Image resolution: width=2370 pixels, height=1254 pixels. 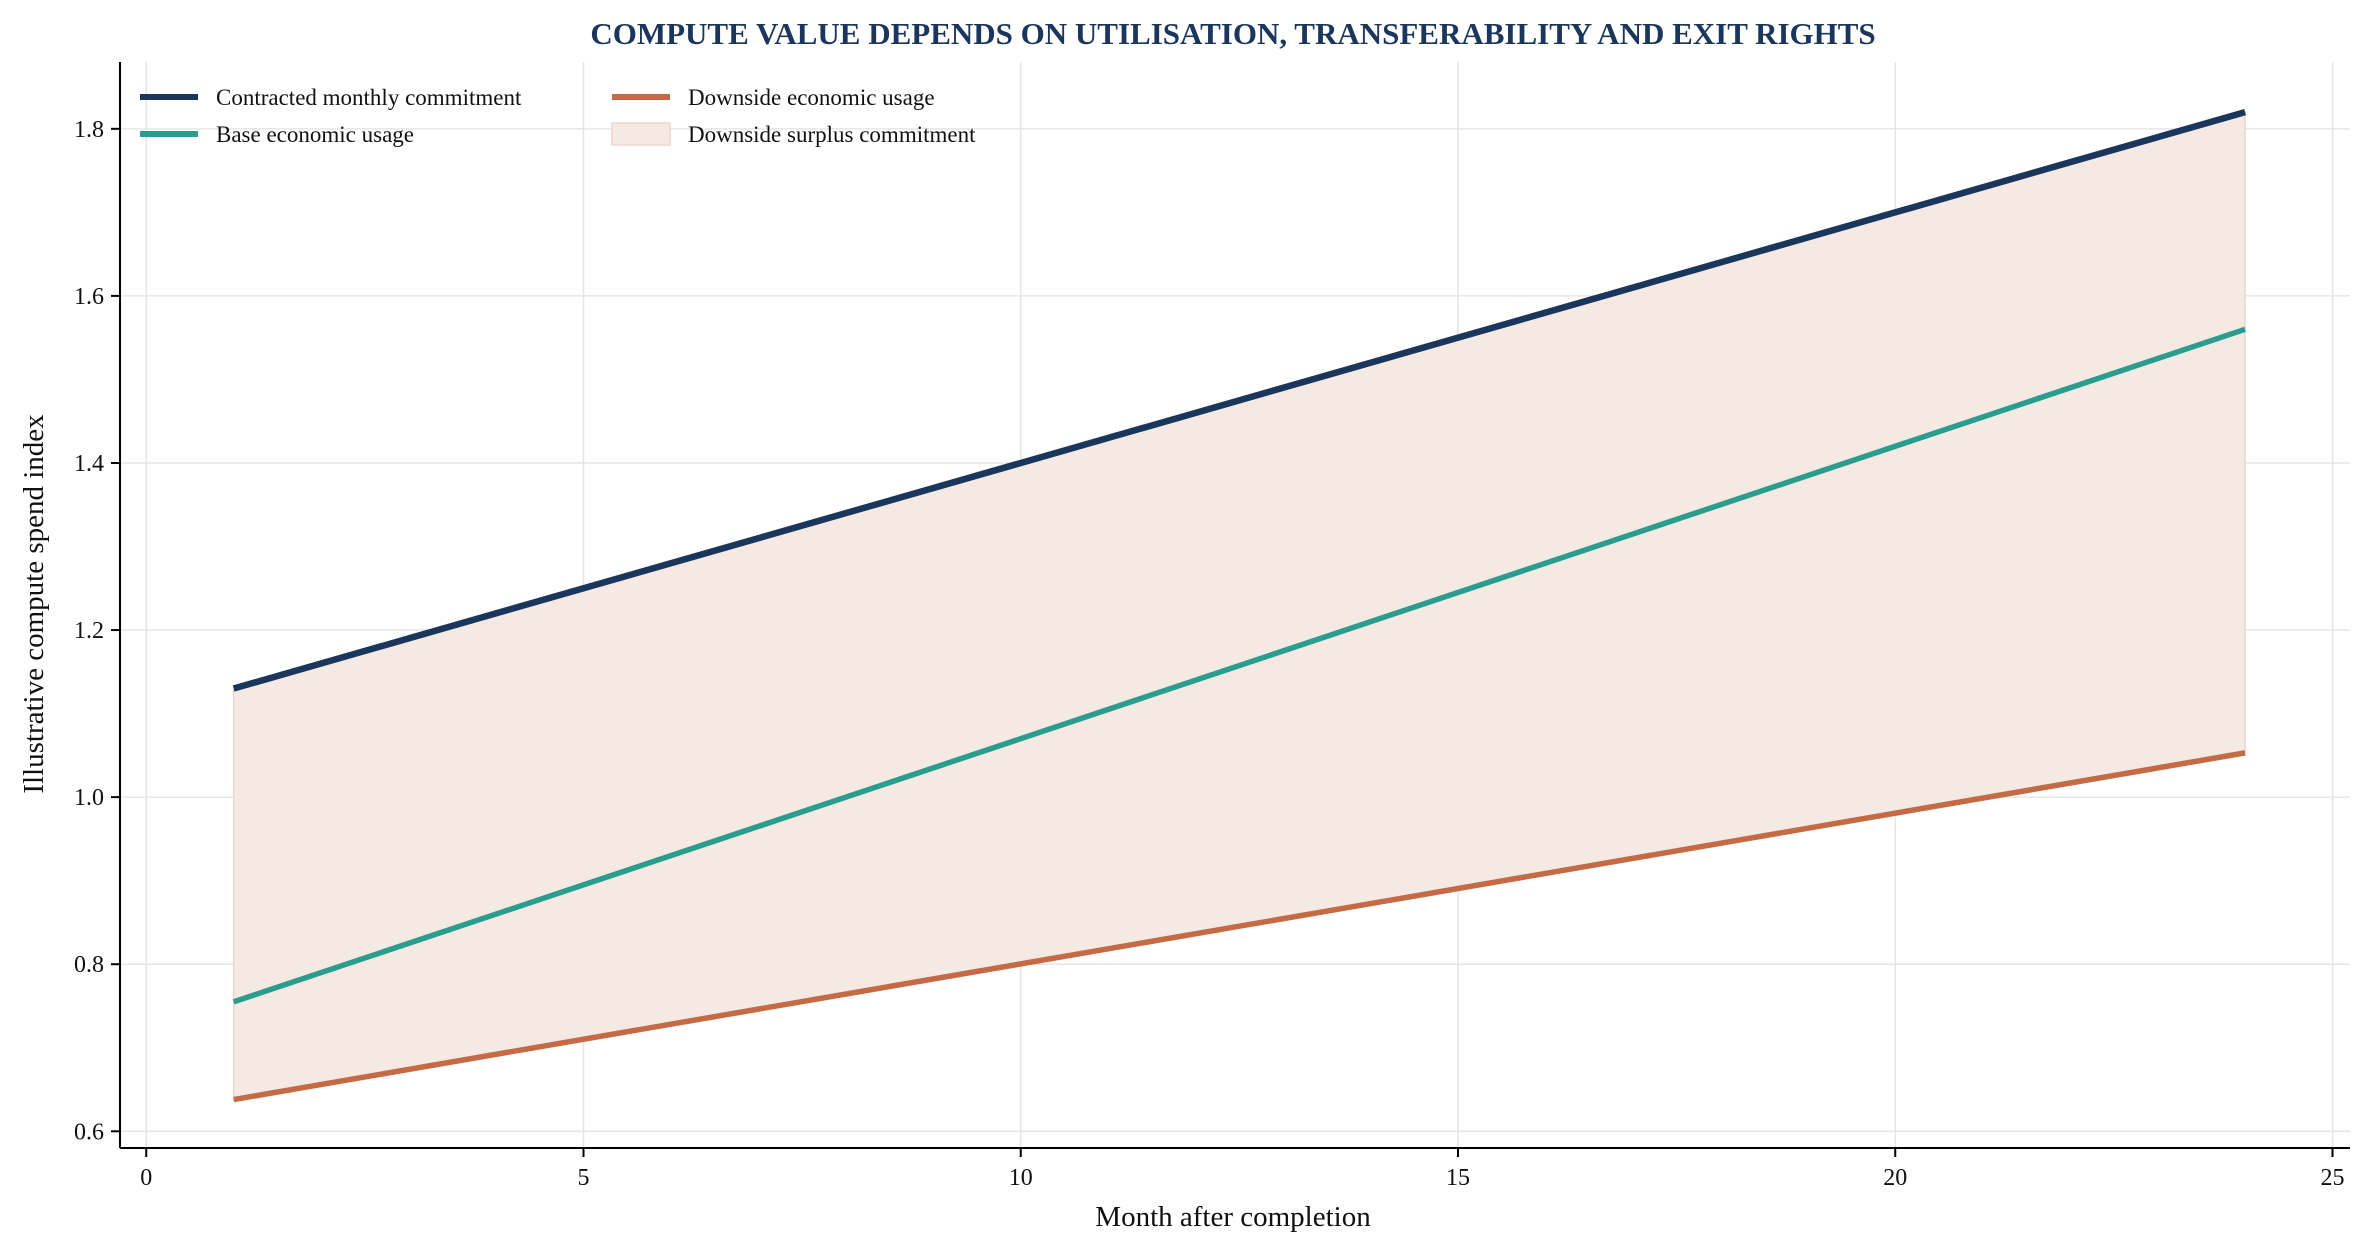 I want to click on y-tick-label: 1.2, so click(x=89, y=631).